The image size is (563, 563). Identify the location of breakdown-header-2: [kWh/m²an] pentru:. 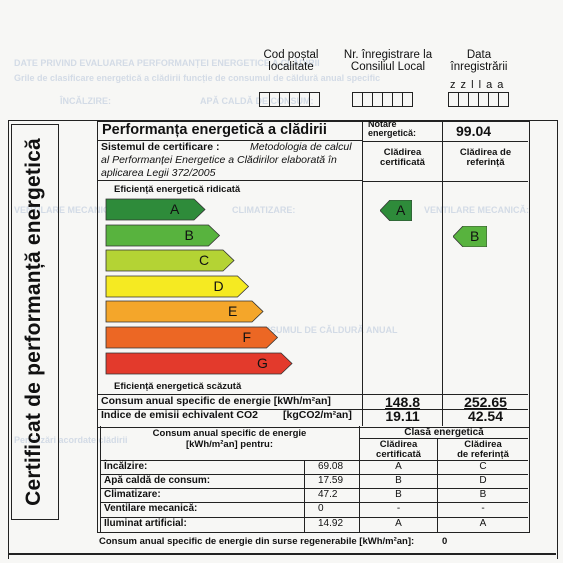
(229, 444).